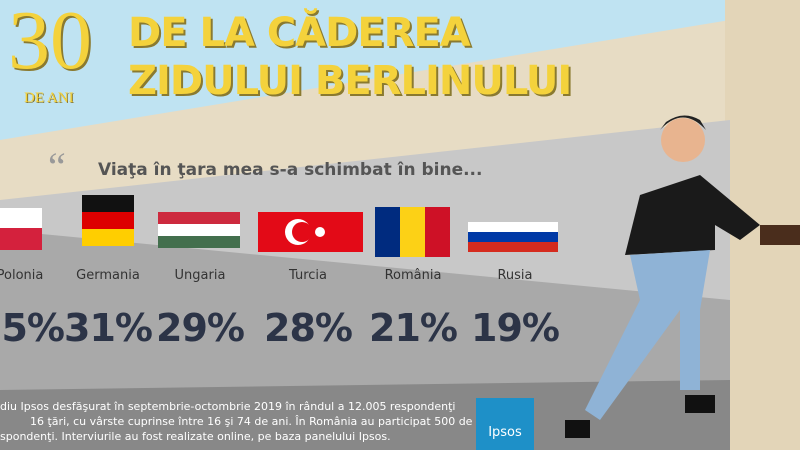 This screenshot has height=450, width=800. I want to click on anniversary-caption: DE ANI, so click(49, 98).